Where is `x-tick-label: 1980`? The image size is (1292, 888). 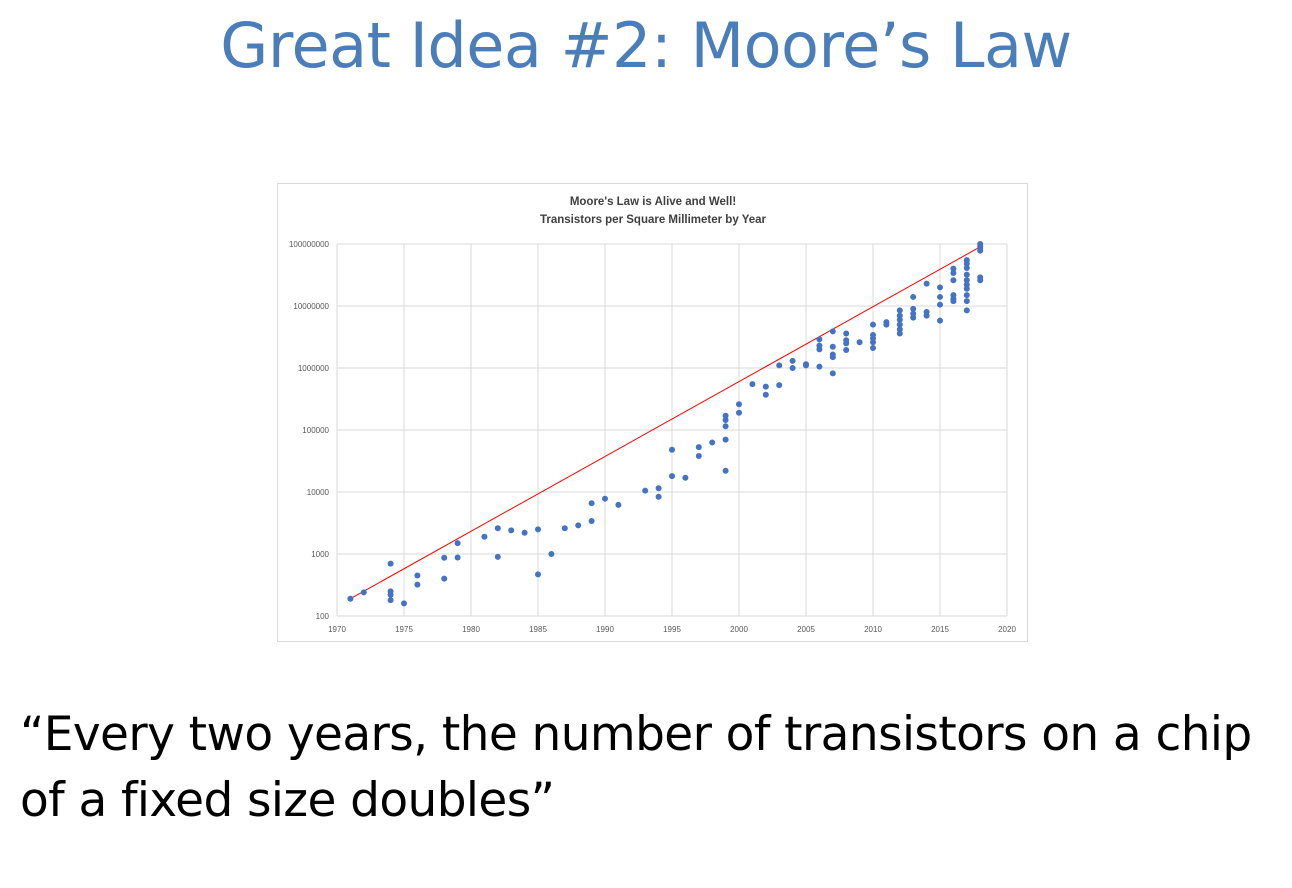 x-tick-label: 1980 is located at coordinates (471, 629).